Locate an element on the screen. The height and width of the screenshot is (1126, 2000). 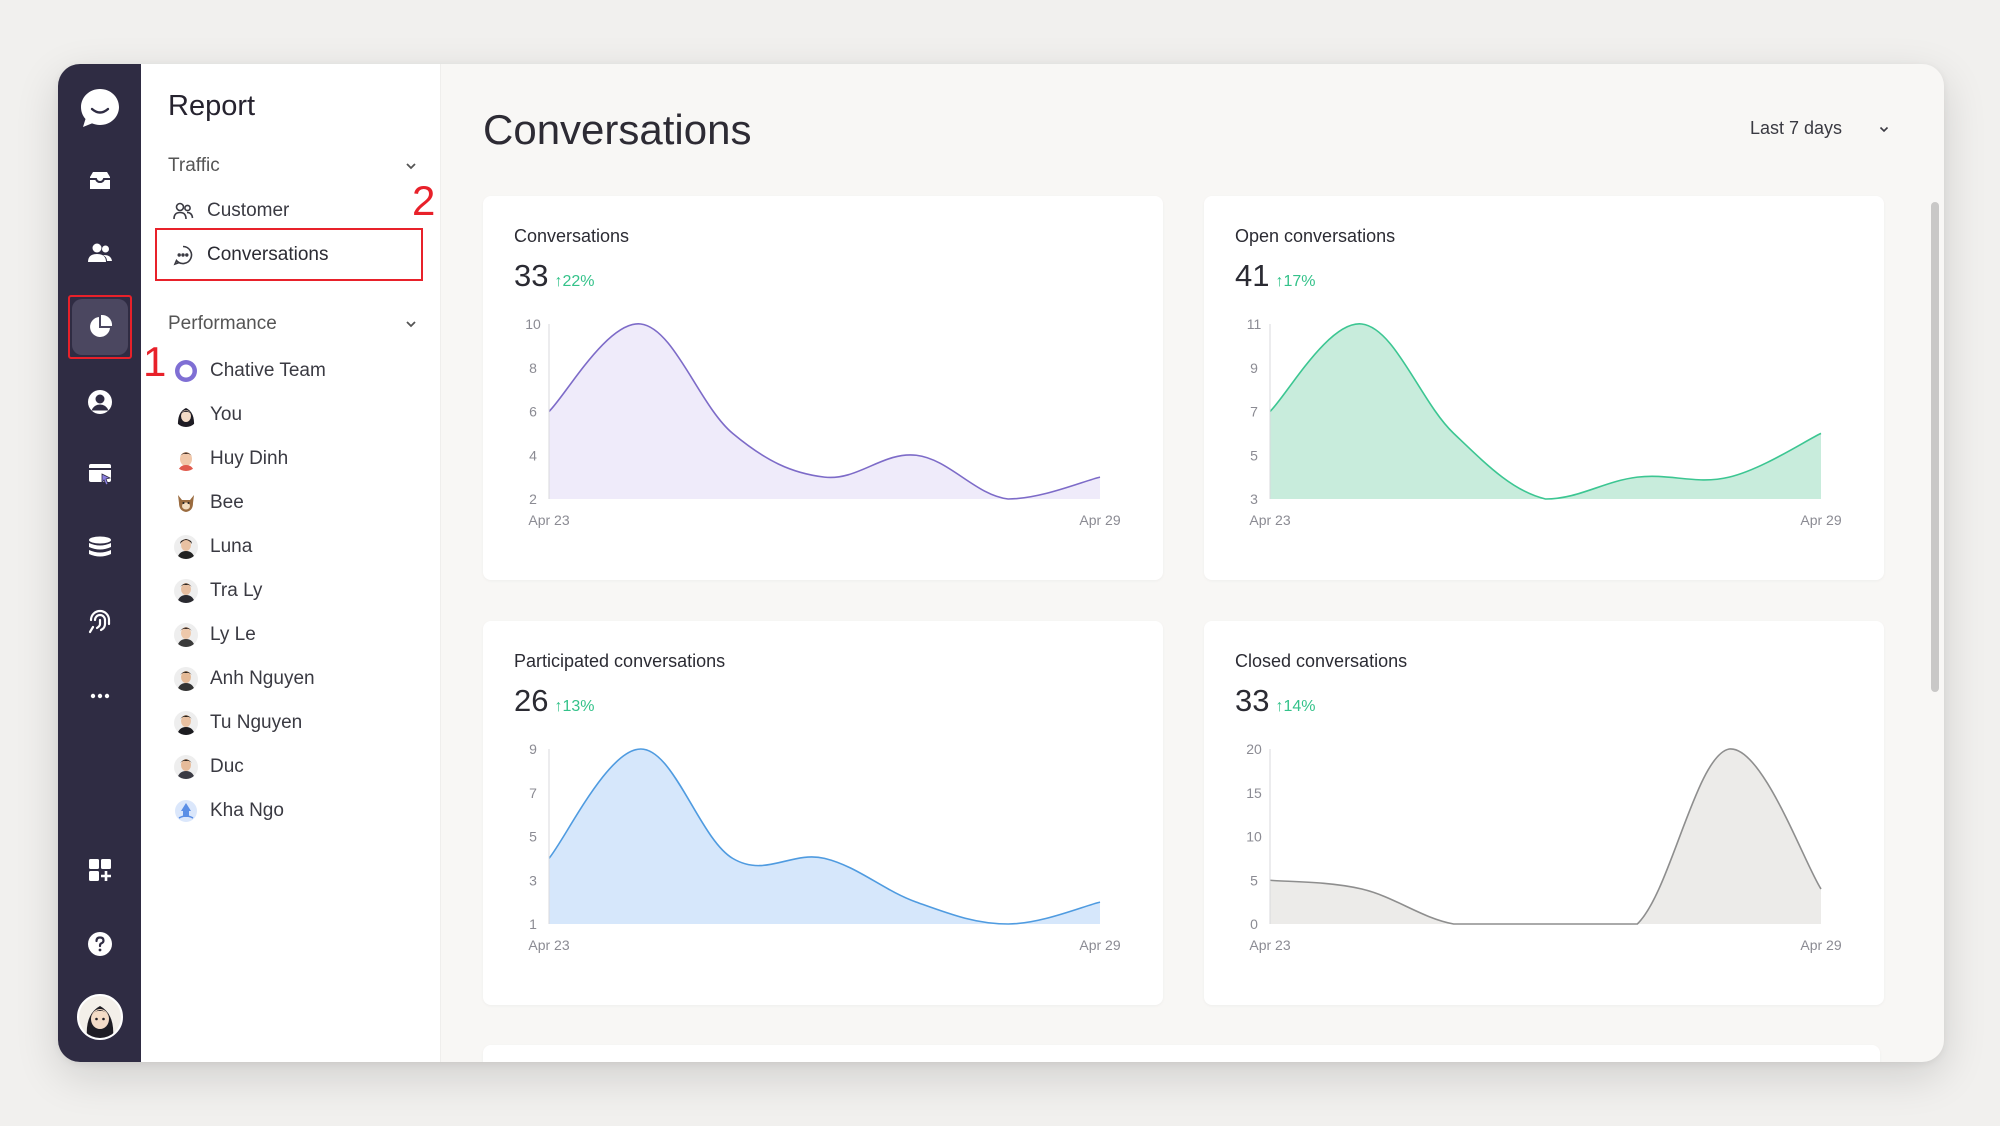
rail-help-icon is located at coordinates (100, 944).